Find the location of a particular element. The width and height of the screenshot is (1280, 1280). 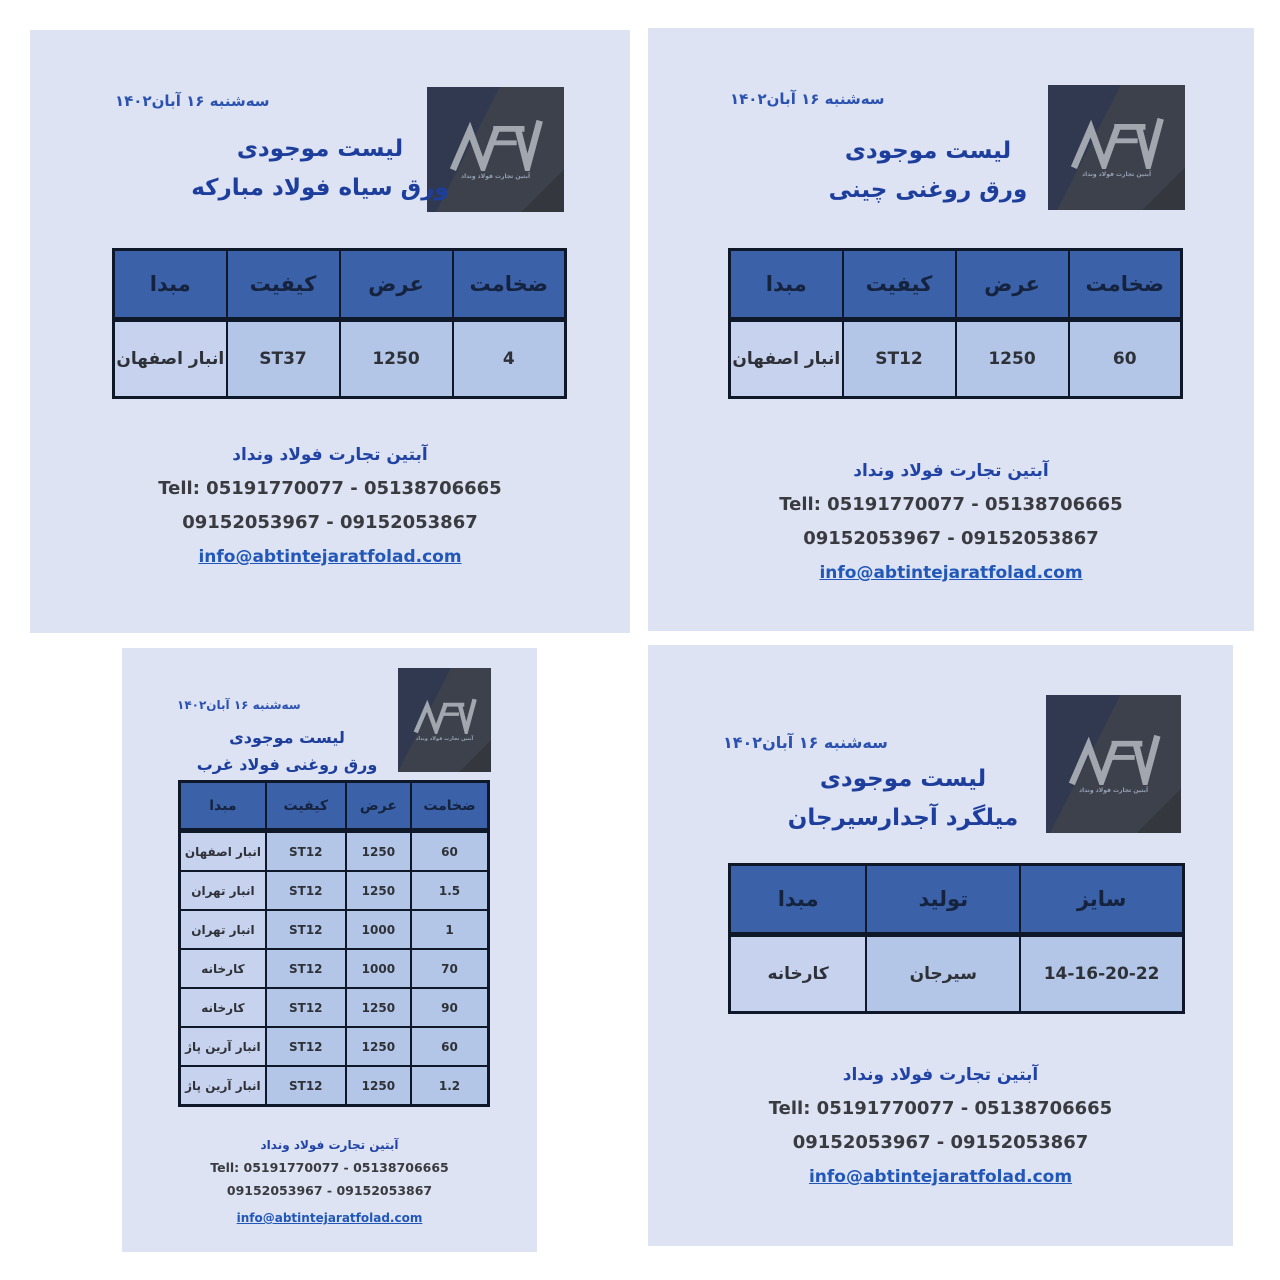

table-cell: 14-16-20-22 is located at coordinates (1102, 973).